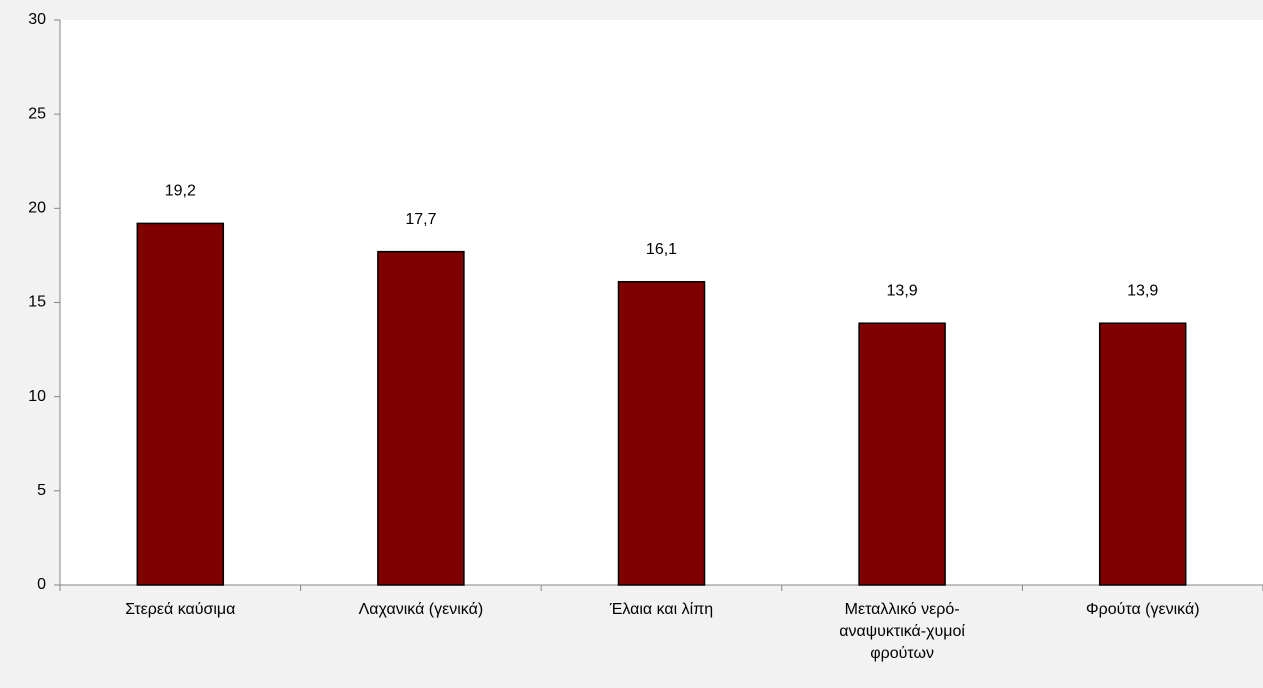  What do you see at coordinates (37, 19) in the screenshot?
I see `y-tick-label: 30` at bounding box center [37, 19].